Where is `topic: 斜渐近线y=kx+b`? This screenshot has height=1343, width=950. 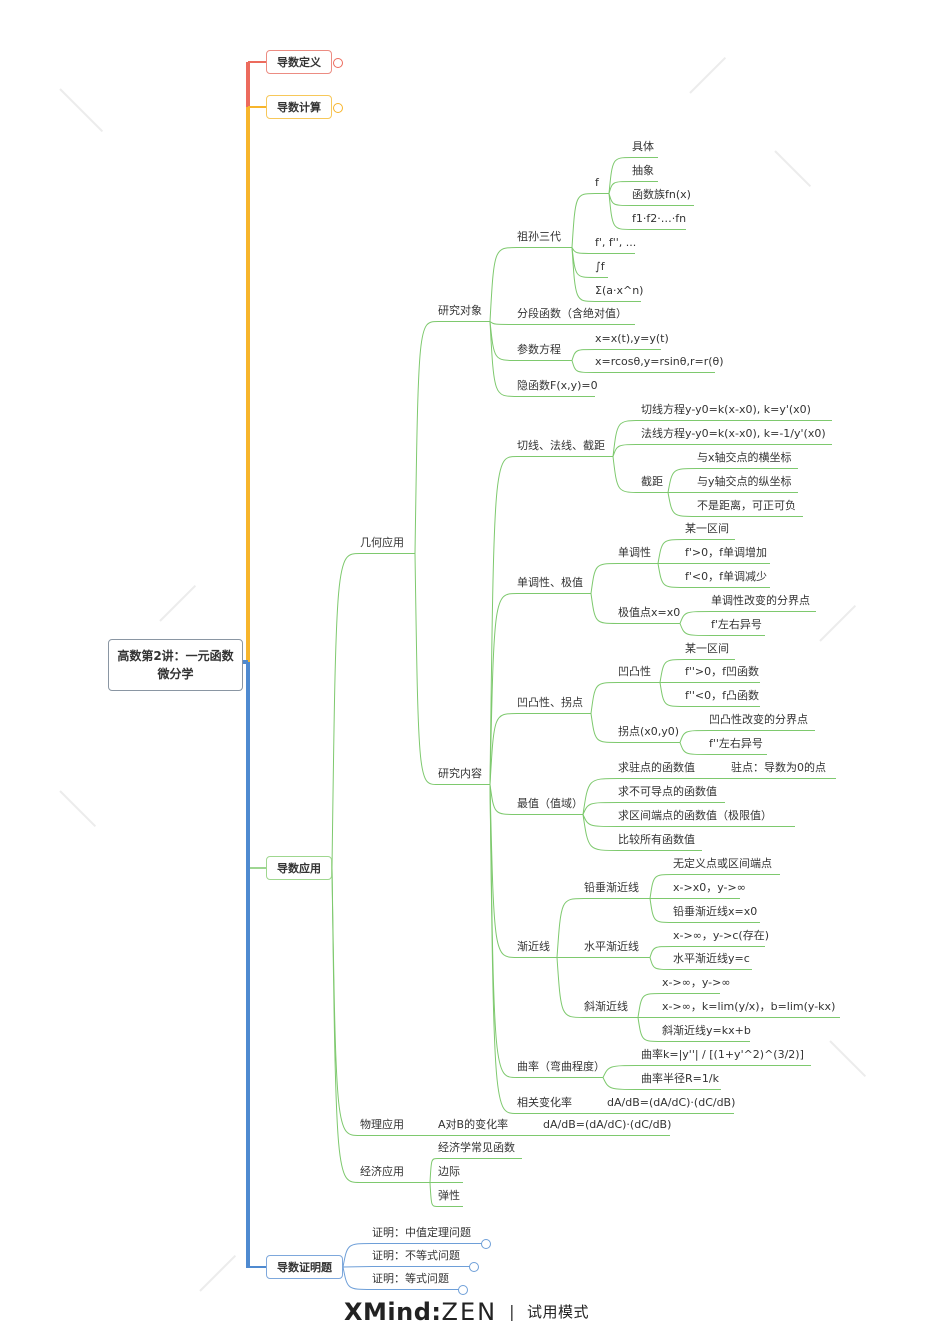
topic: 斜渐近线y=kx+b is located at coordinates (706, 1031).